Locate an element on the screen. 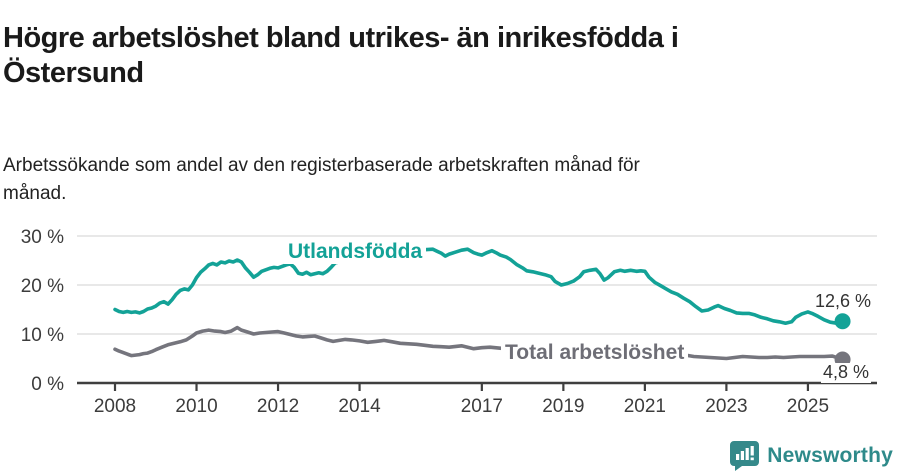 This screenshot has width=900, height=474. y-tick-label: 30 % is located at coordinates (42, 237).